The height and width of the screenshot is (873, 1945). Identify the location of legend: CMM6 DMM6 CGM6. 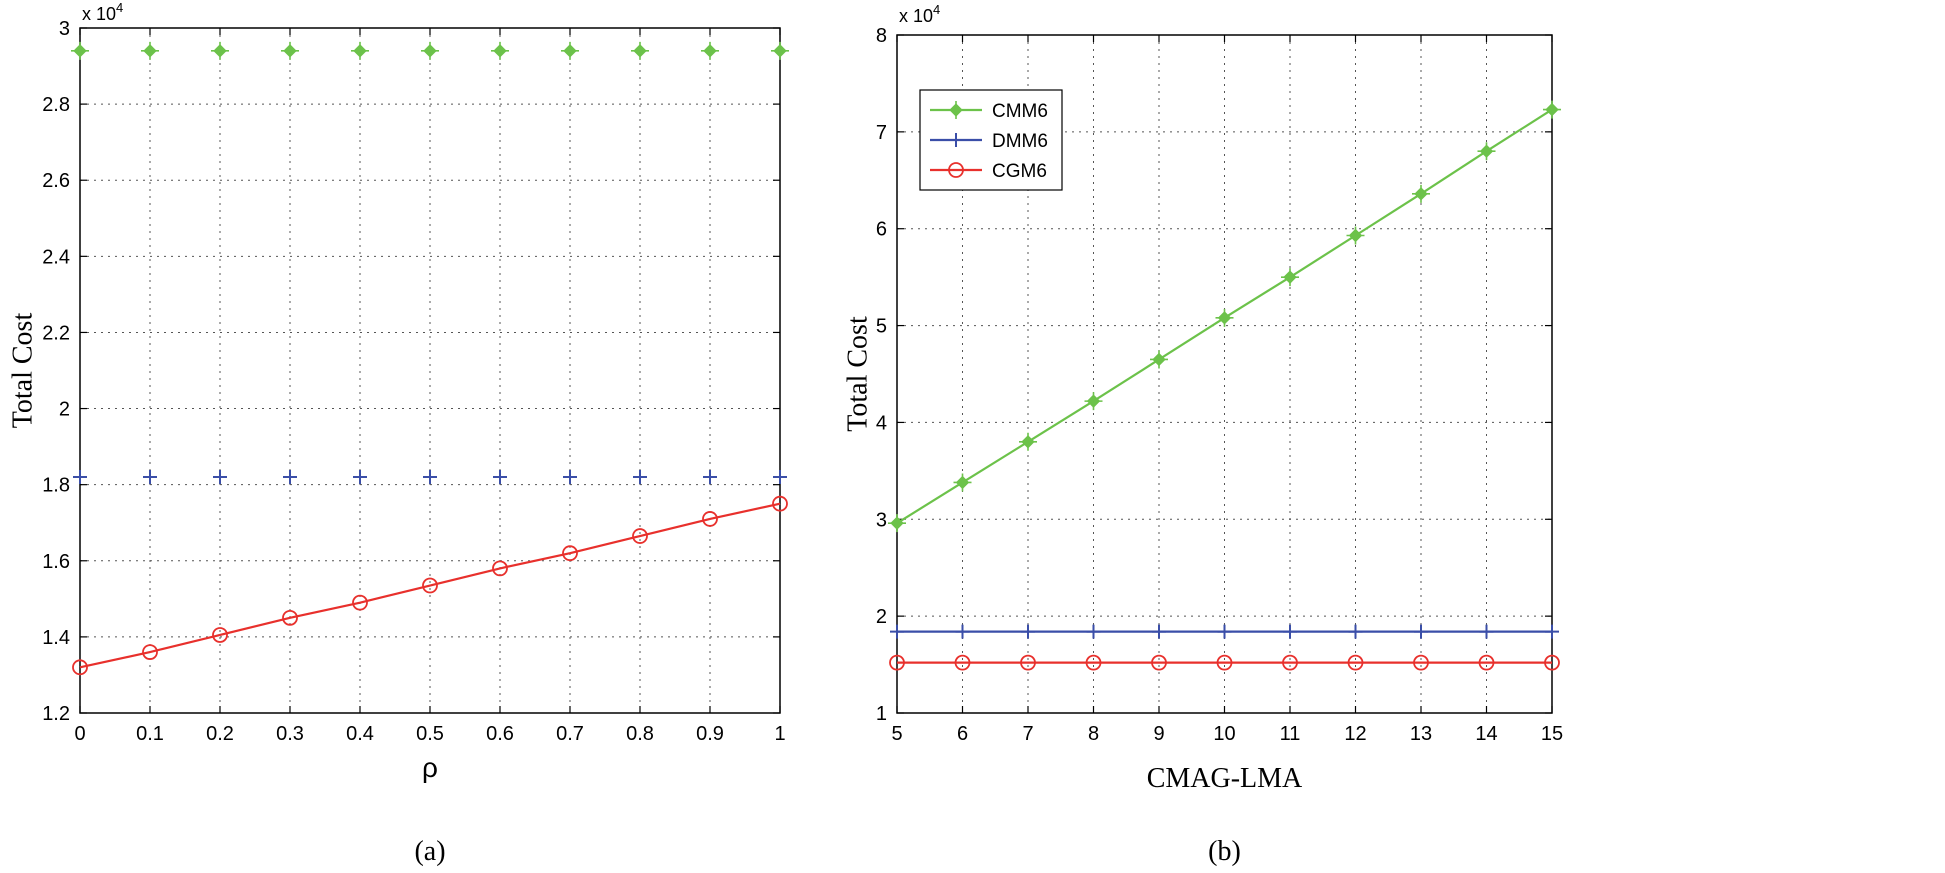
(991, 140).